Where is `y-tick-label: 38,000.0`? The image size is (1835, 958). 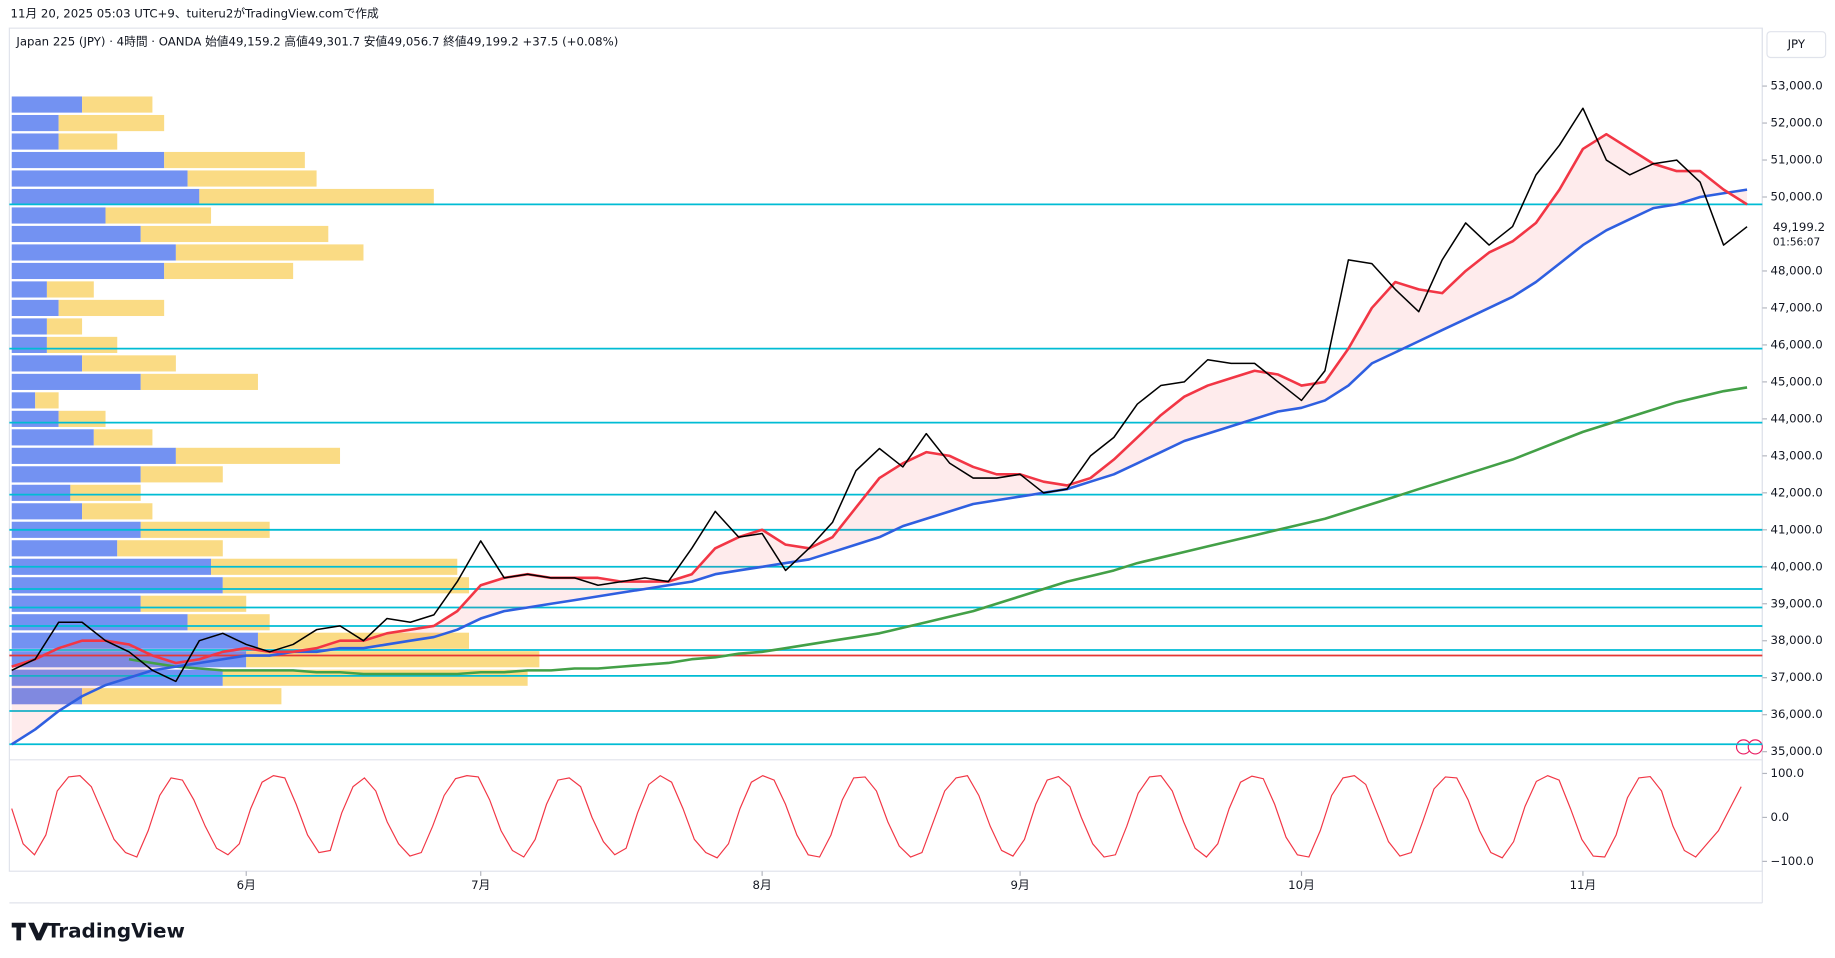
y-tick-label: 38,000.0 is located at coordinates (1797, 640).